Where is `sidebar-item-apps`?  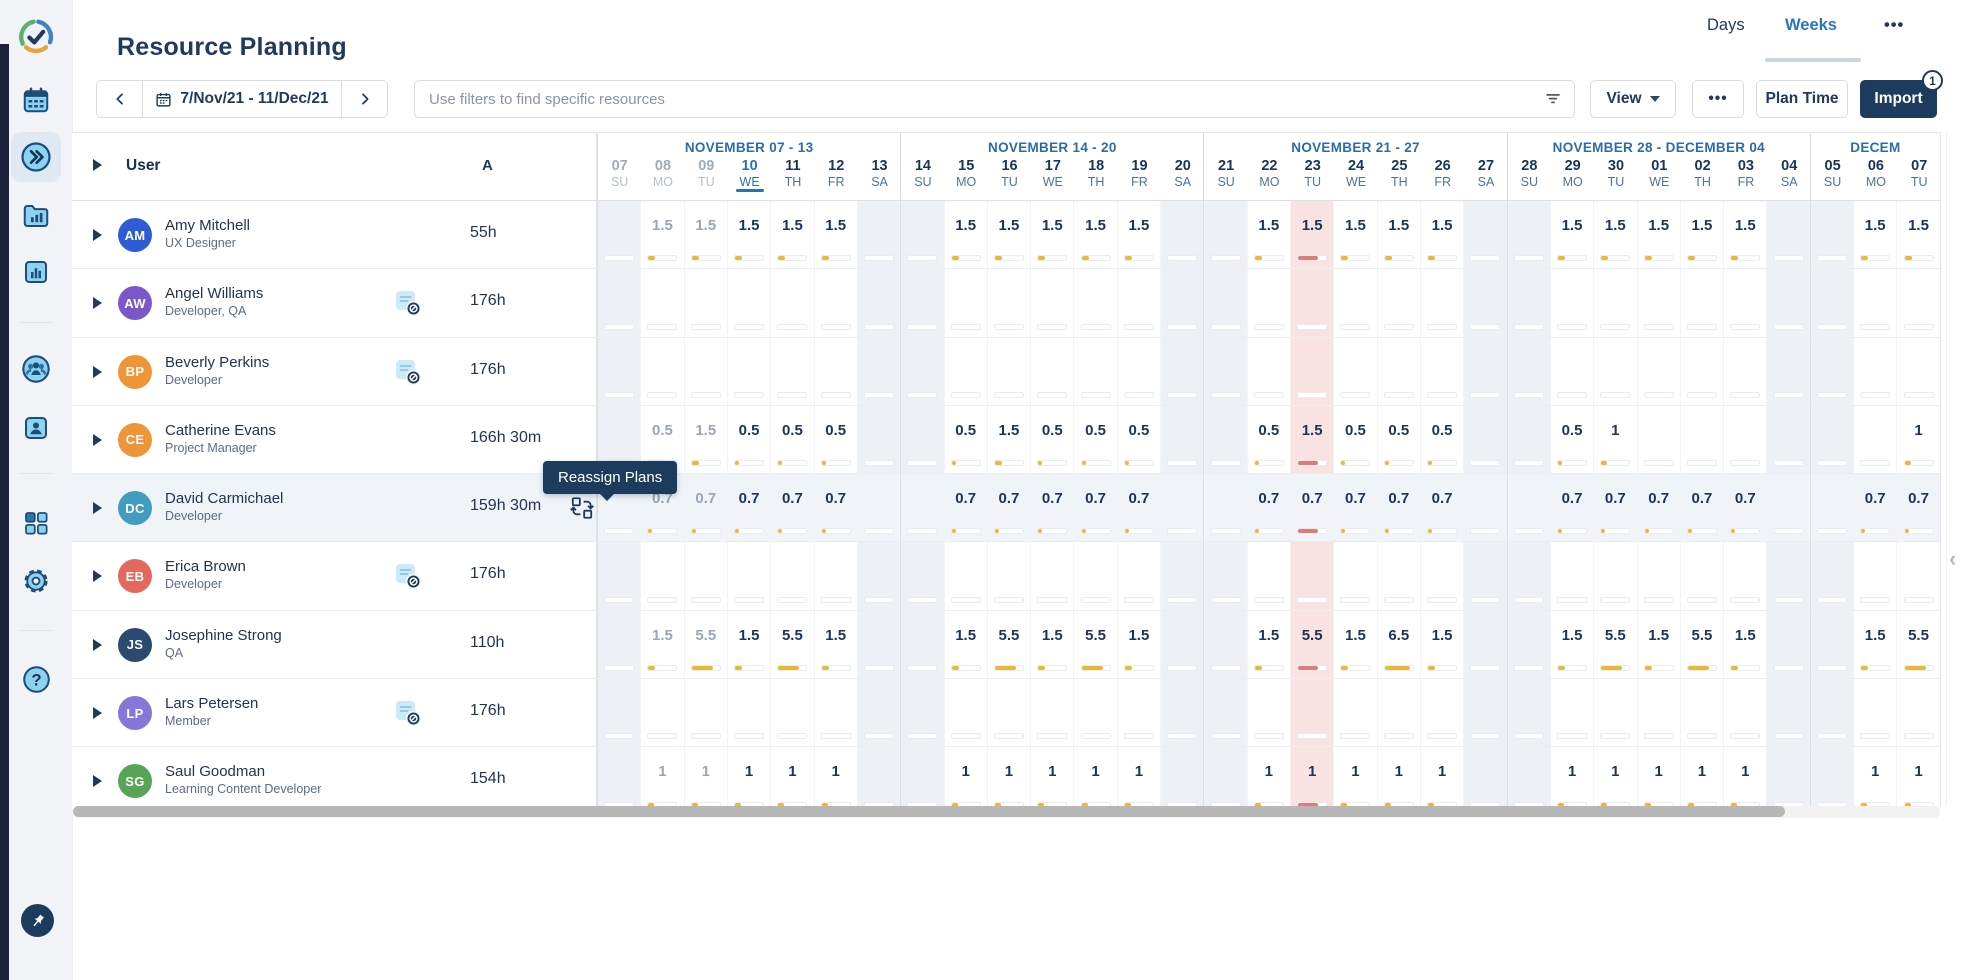 sidebar-item-apps is located at coordinates (36, 523).